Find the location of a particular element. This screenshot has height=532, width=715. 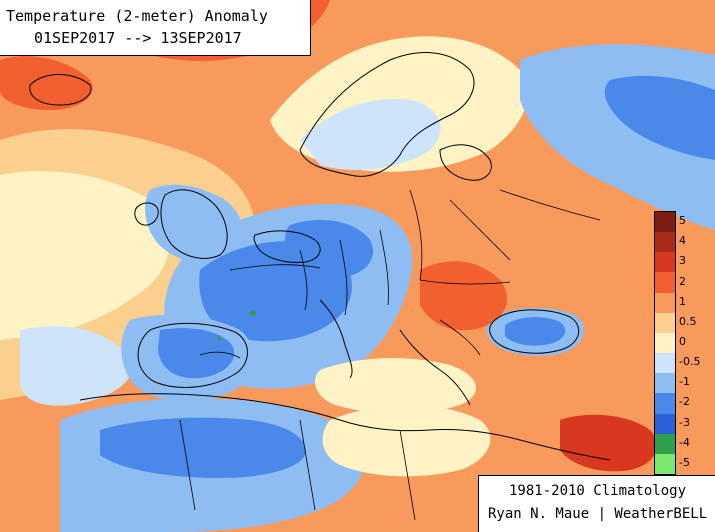

mediterranean-neutral-area is located at coordinates (396, 386).